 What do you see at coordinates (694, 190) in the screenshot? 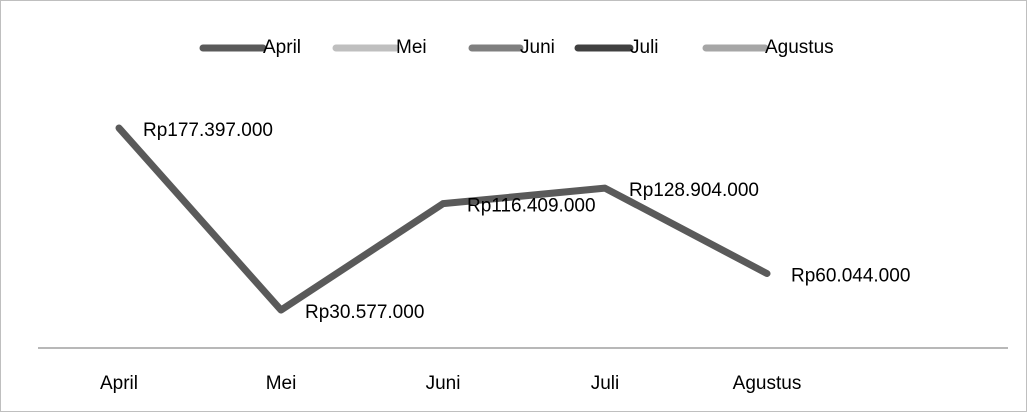
I see `data-label: Rp128.904.000` at bounding box center [694, 190].